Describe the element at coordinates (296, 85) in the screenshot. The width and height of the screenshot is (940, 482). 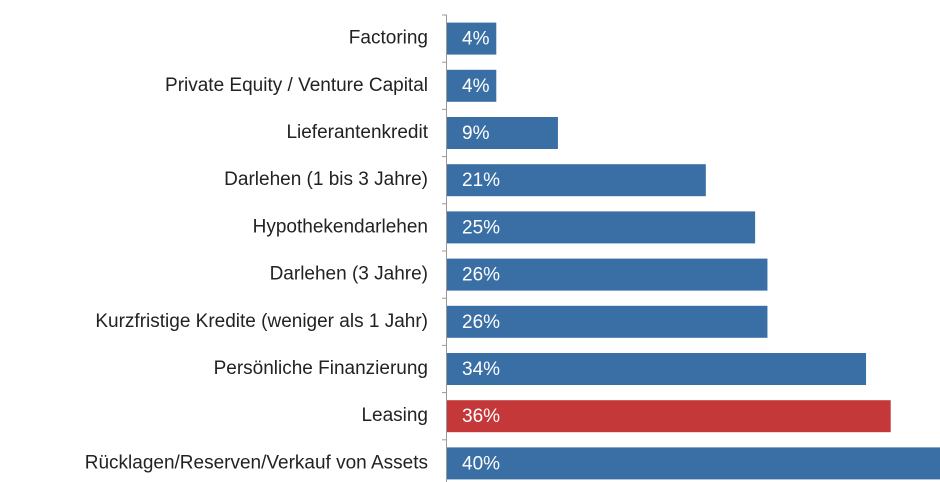
I see `category-label: Private Equity / Venture Capital` at that location.